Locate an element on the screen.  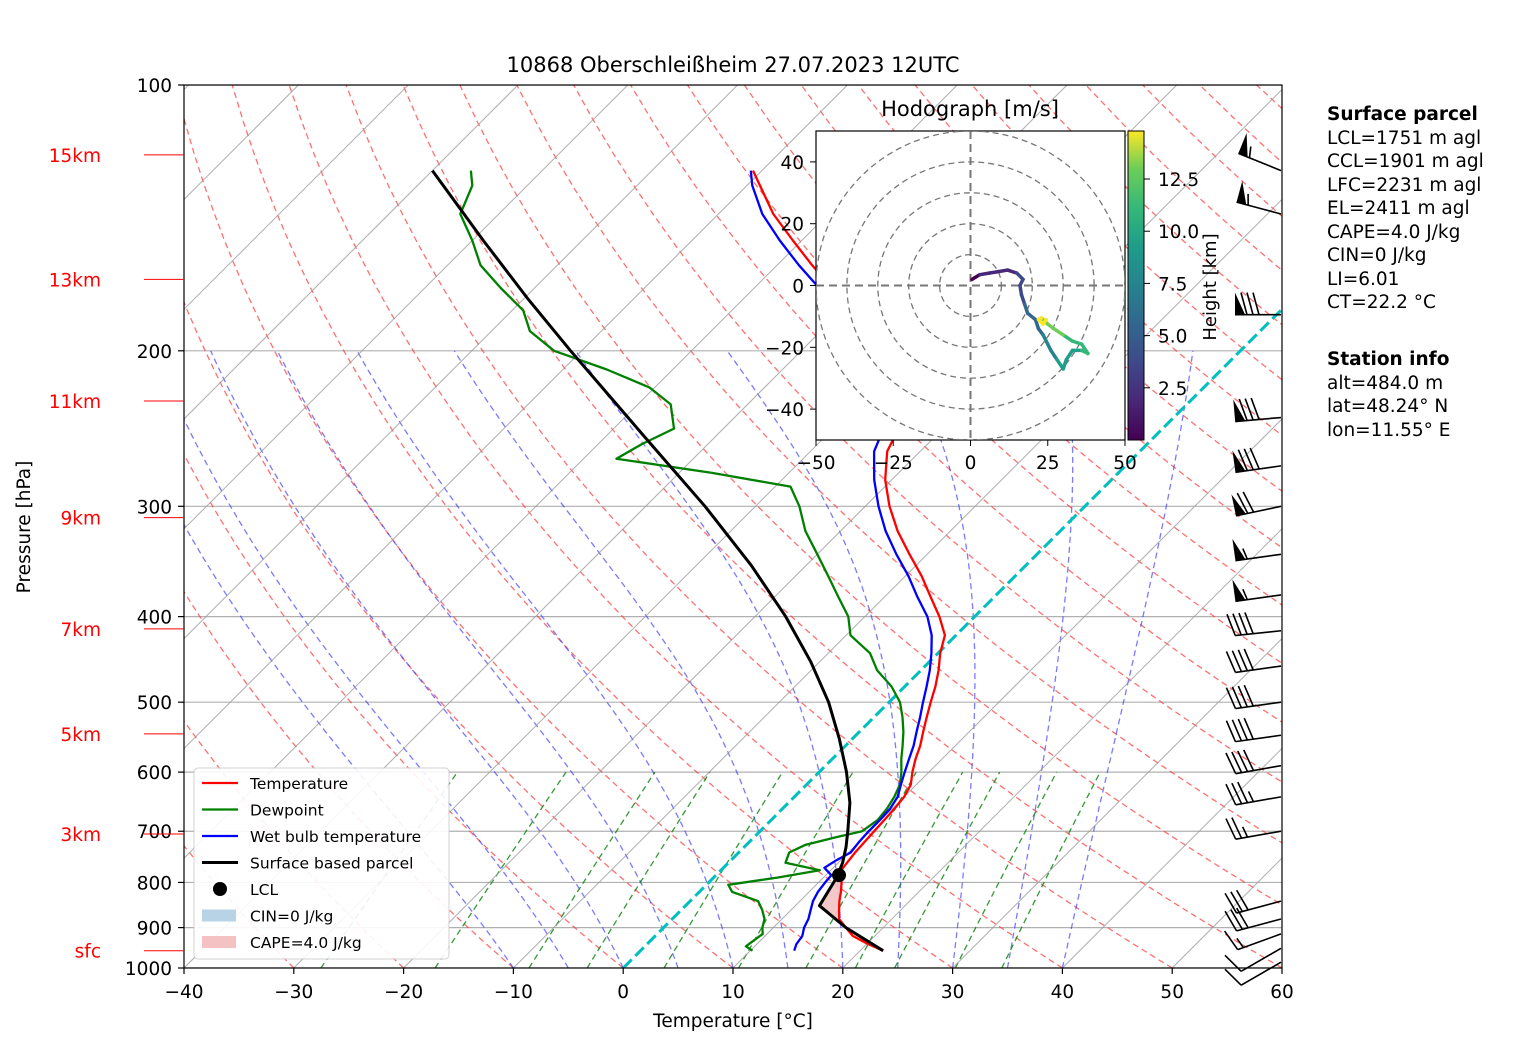
hodograph-x-tick-label: 0 is located at coordinates (971, 463).